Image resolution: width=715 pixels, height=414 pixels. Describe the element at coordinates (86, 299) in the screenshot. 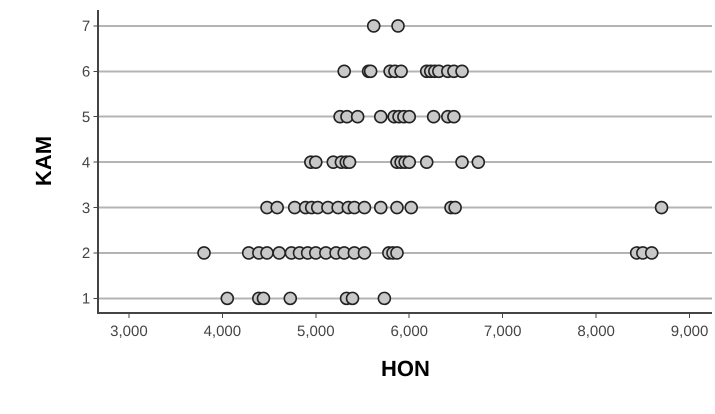

I see `y-tick-label: 1` at that location.